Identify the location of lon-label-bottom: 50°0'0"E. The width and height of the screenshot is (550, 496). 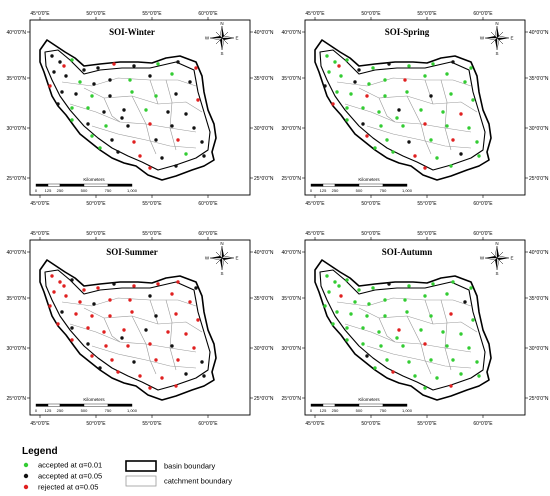
(96, 424).